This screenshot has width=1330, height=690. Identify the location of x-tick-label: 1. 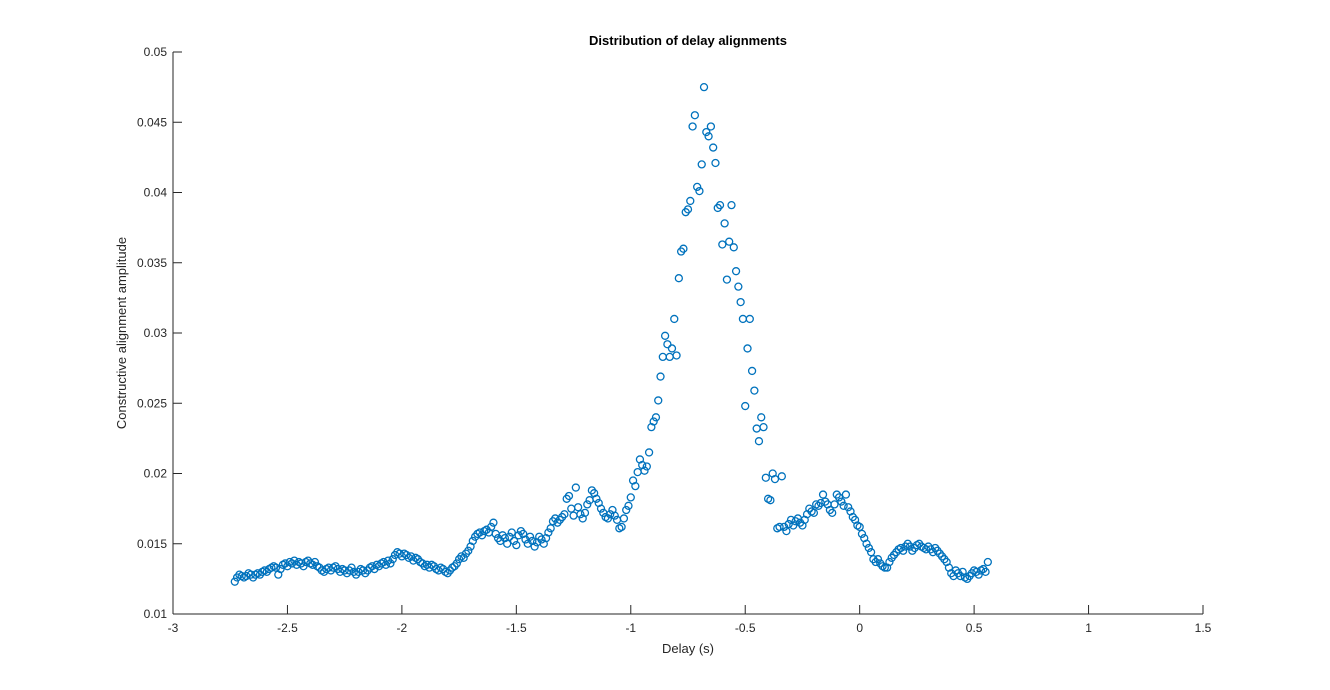
(1088, 628).